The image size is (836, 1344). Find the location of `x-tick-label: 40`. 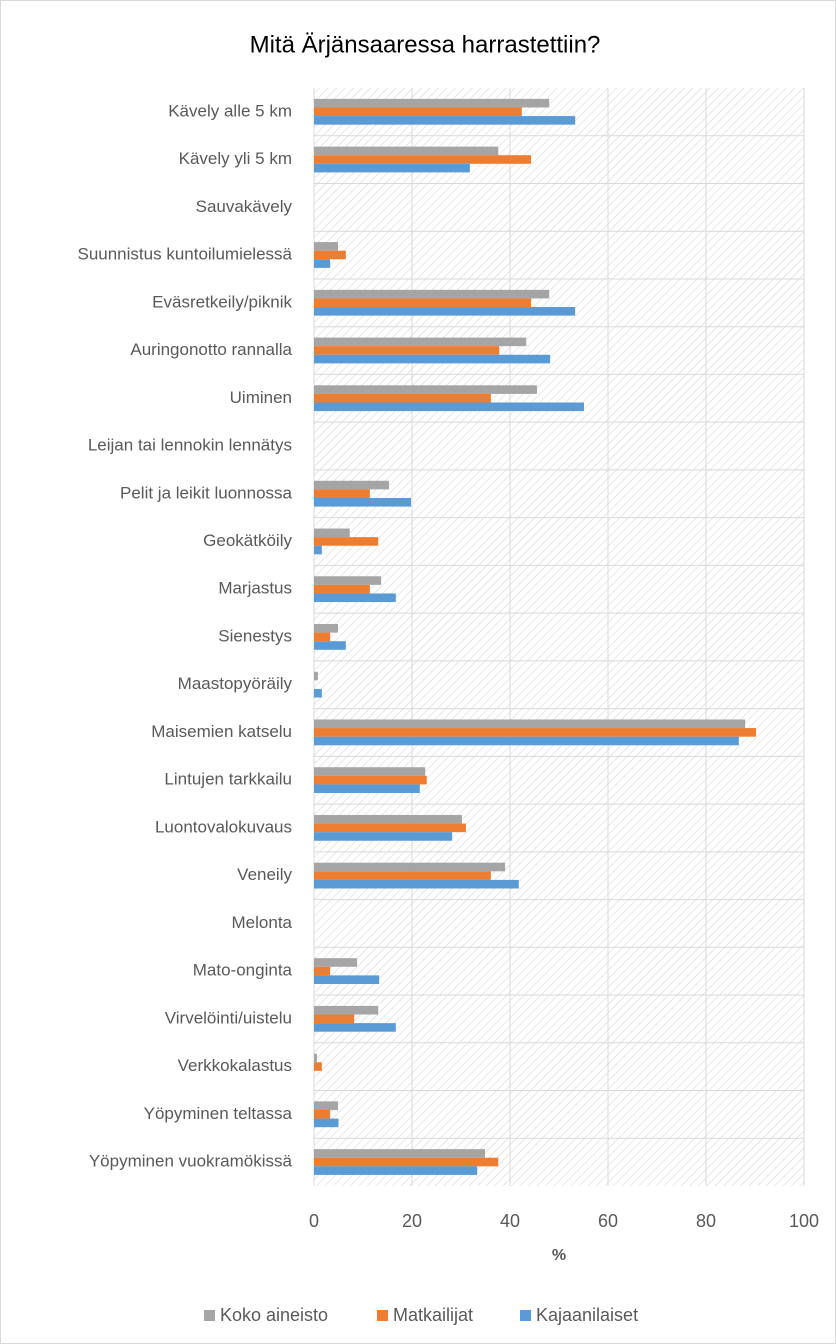

x-tick-label: 40 is located at coordinates (510, 1221).